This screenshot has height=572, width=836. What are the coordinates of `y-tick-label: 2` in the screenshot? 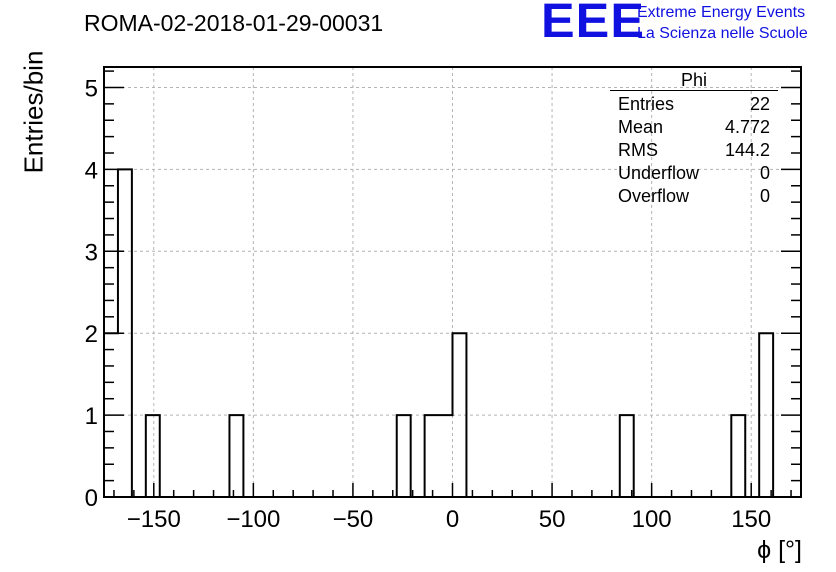 It's located at (91, 334).